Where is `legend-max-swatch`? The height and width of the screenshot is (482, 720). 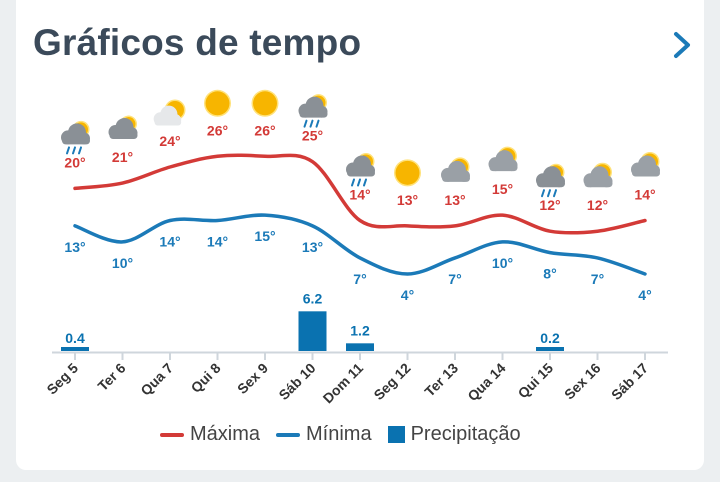 legend-max-swatch is located at coordinates (172, 434).